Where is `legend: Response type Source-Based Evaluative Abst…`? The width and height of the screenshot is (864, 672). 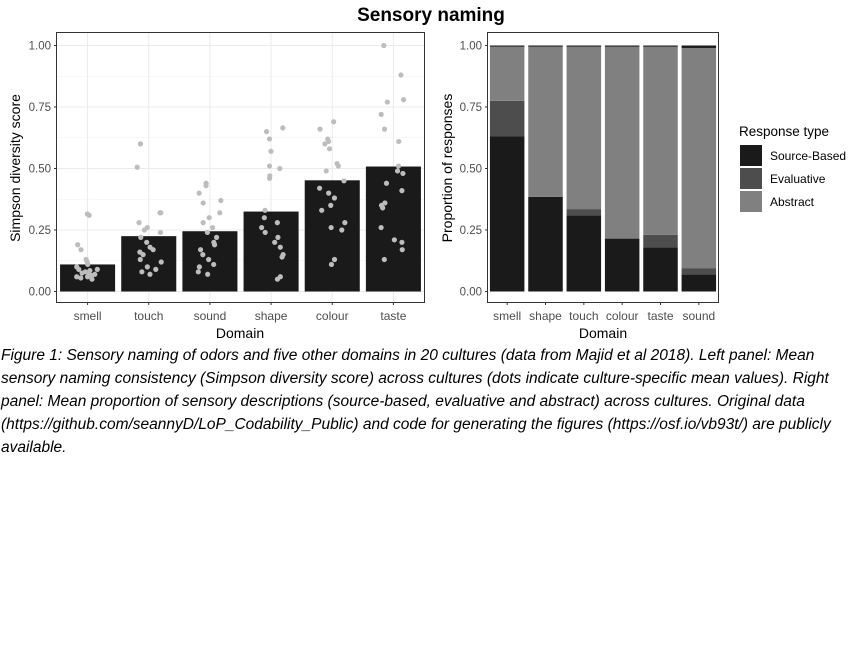 legend: Response type Source-Based Evaluative Abst… is located at coordinates (792, 168).